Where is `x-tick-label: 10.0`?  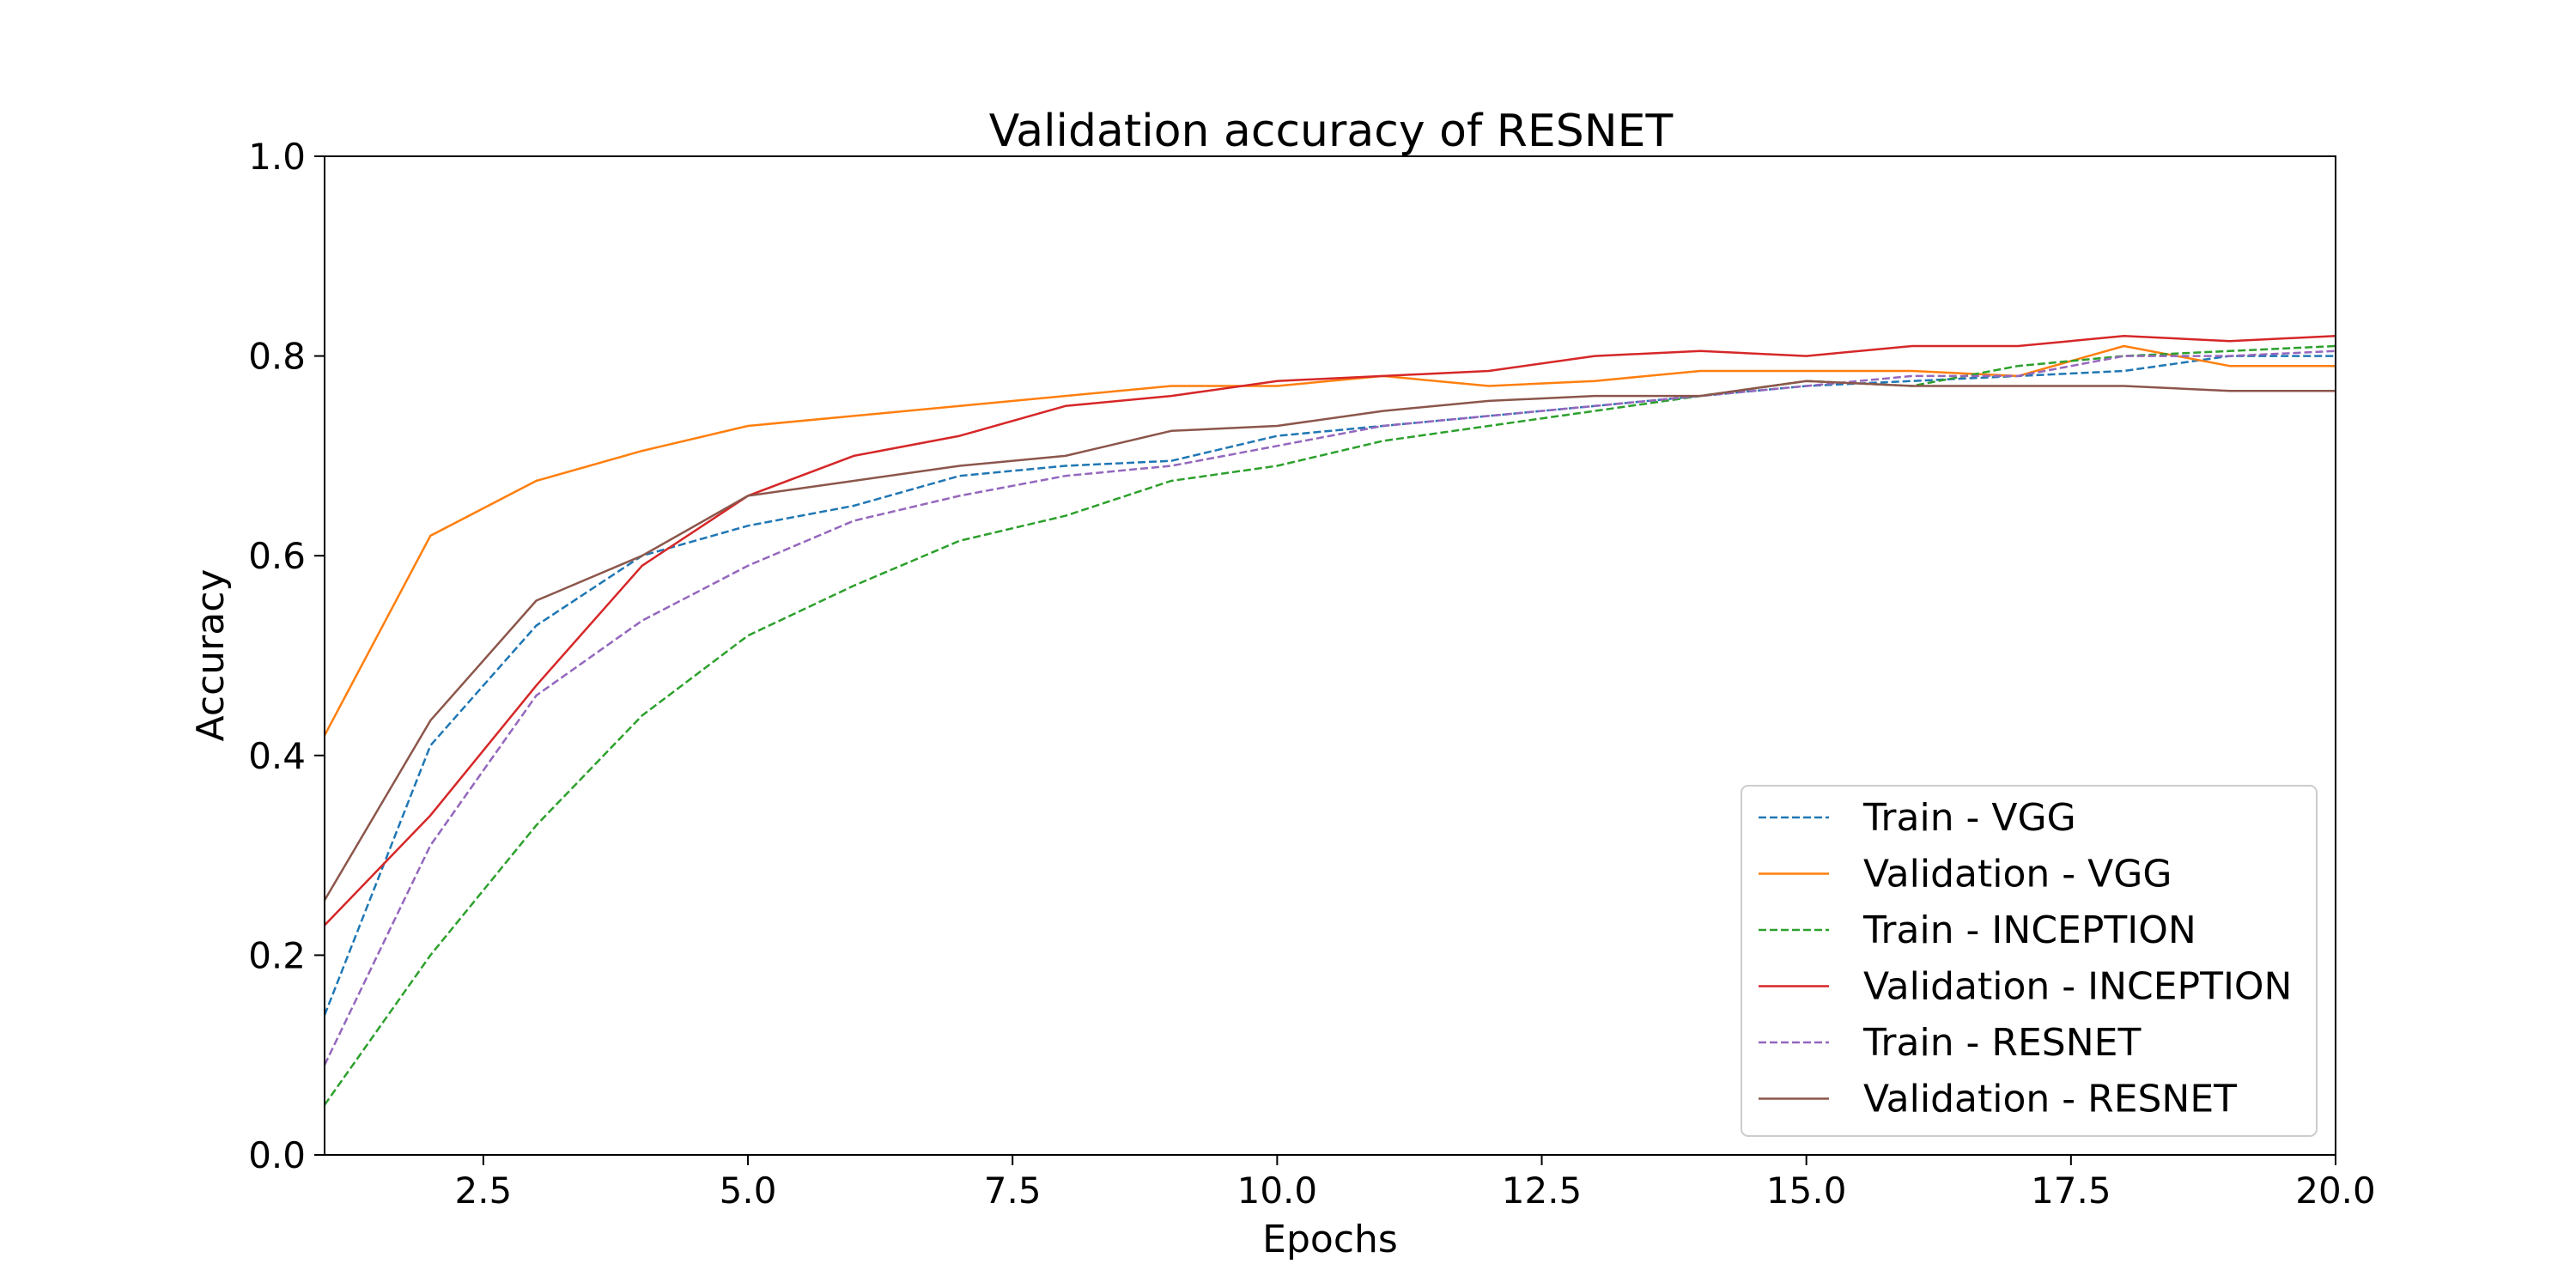 x-tick-label: 10.0 is located at coordinates (1277, 1191).